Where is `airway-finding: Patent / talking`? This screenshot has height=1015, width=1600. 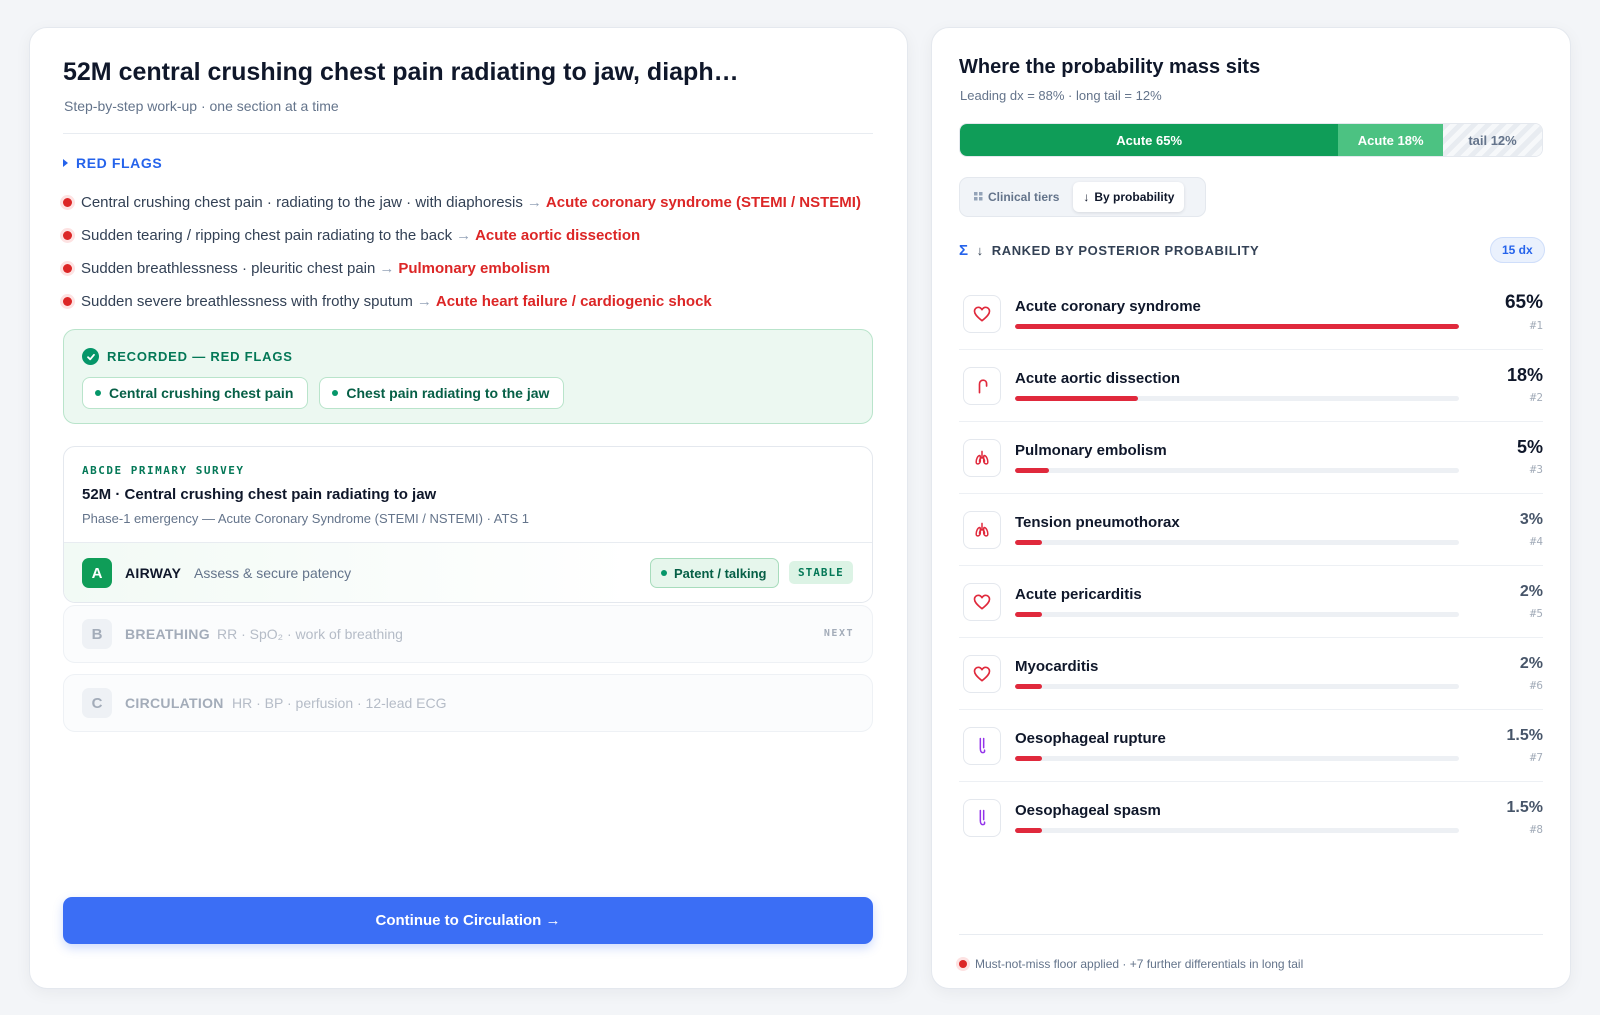 airway-finding: Patent / talking is located at coordinates (720, 573).